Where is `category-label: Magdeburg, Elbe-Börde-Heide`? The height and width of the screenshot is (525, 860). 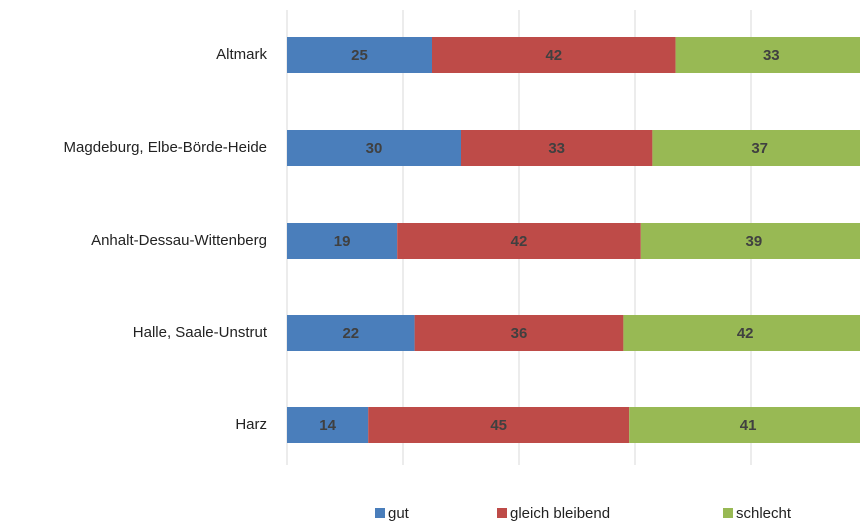
category-label: Magdeburg, Elbe-Börde-Heide is located at coordinates (165, 147).